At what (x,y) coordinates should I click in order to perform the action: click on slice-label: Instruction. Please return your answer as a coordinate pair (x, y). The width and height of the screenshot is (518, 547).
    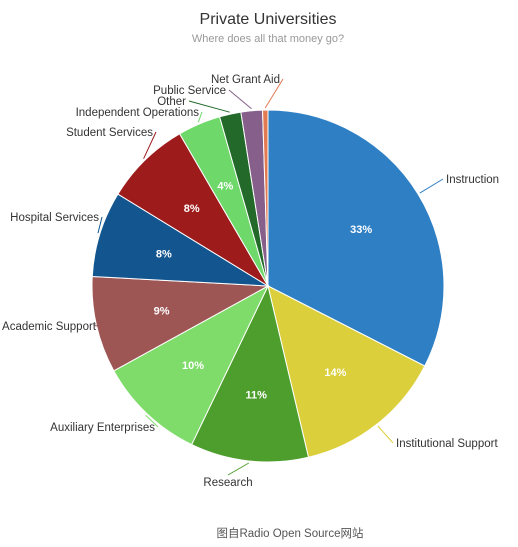
    Looking at the image, I should click on (472, 180).